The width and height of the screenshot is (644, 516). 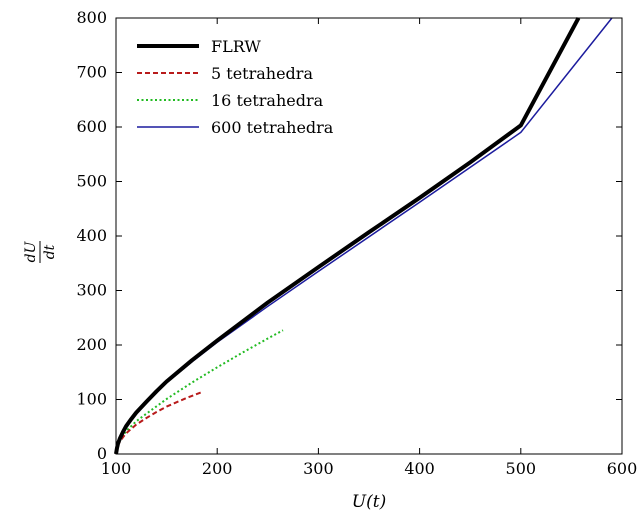 What do you see at coordinates (236, 46) in the screenshot?
I see `legend-label-0: FLRW` at bounding box center [236, 46].